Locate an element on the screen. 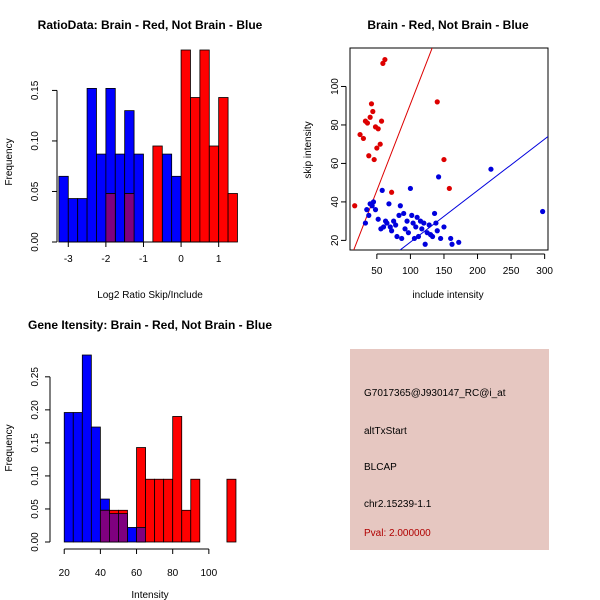 Image resolution: width=600 pixels, height=600 pixels. ratio-histogram-x-tick-label: -3 is located at coordinates (68, 259).